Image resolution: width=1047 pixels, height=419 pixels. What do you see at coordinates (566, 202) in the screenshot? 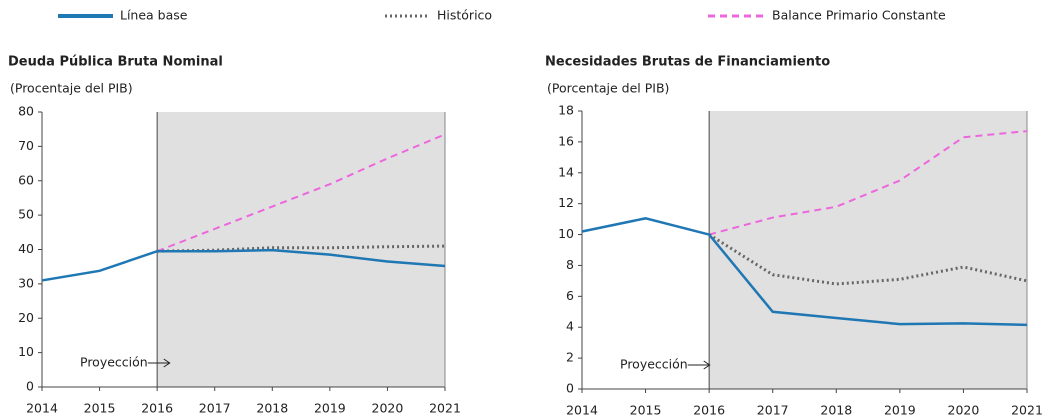
I see `y-tick-label: 12` at bounding box center [566, 202].